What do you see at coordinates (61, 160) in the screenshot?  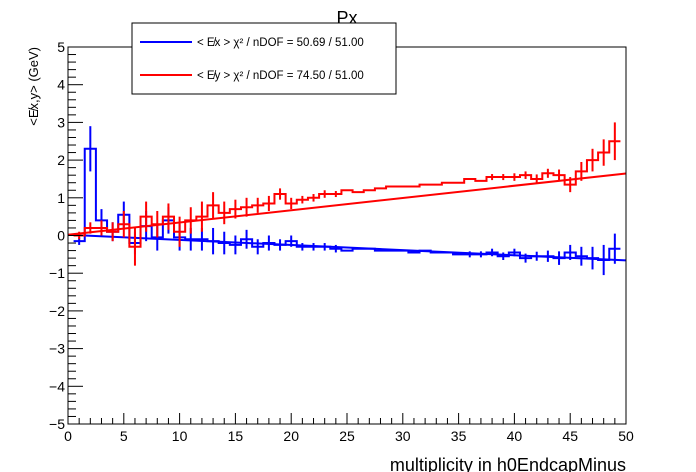 I see `y-tick-label: 2` at bounding box center [61, 160].